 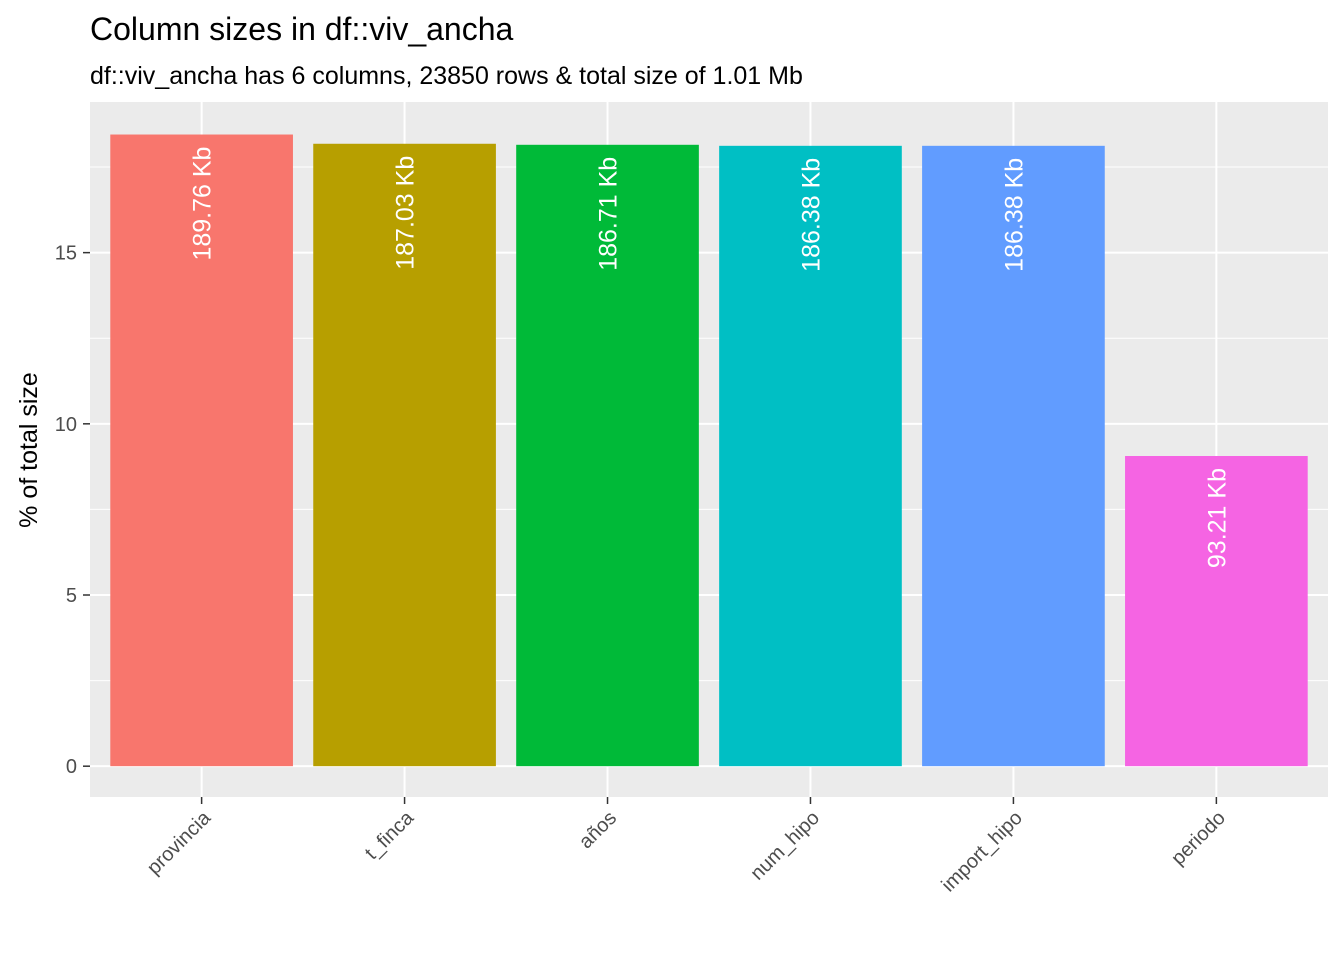 What do you see at coordinates (404, 455) in the screenshot?
I see `bar-t_finca` at bounding box center [404, 455].